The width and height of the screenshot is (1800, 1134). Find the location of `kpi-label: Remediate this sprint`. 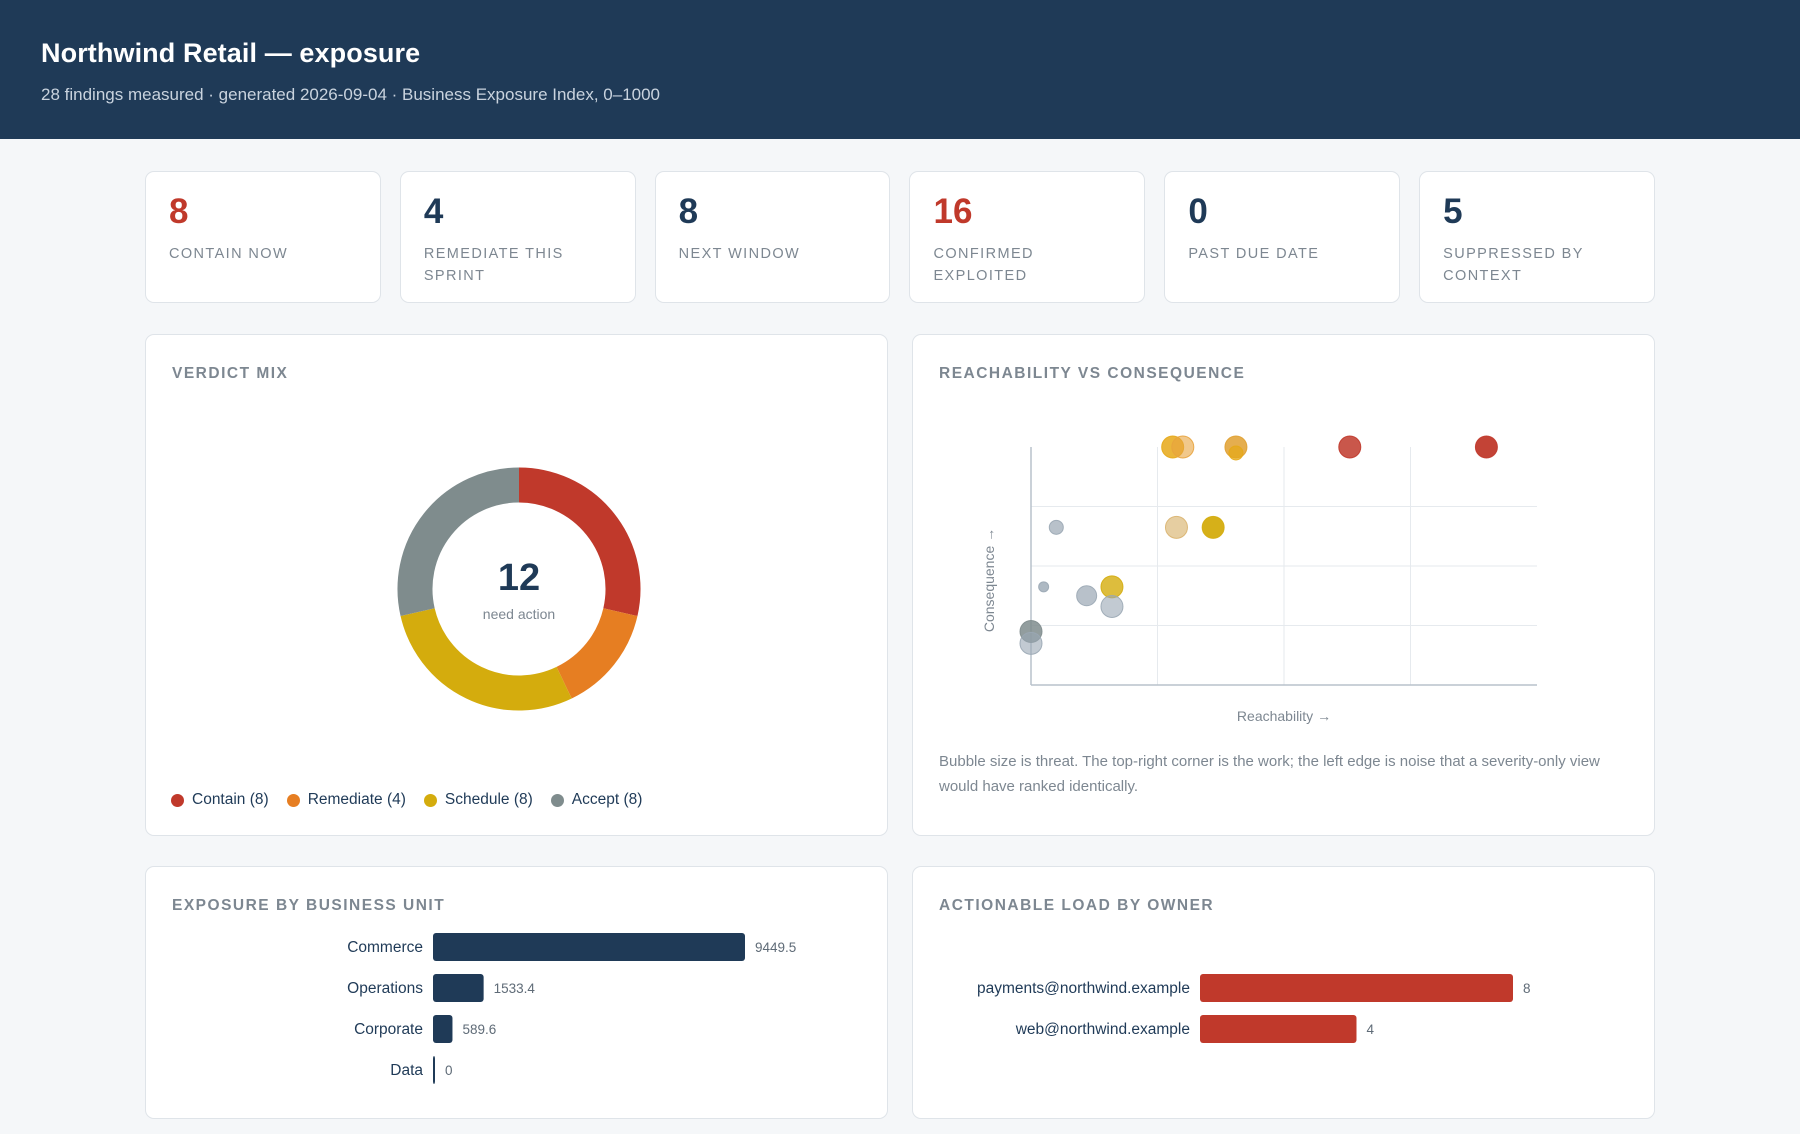

kpi-label: Remediate this sprint is located at coordinates (493, 265).